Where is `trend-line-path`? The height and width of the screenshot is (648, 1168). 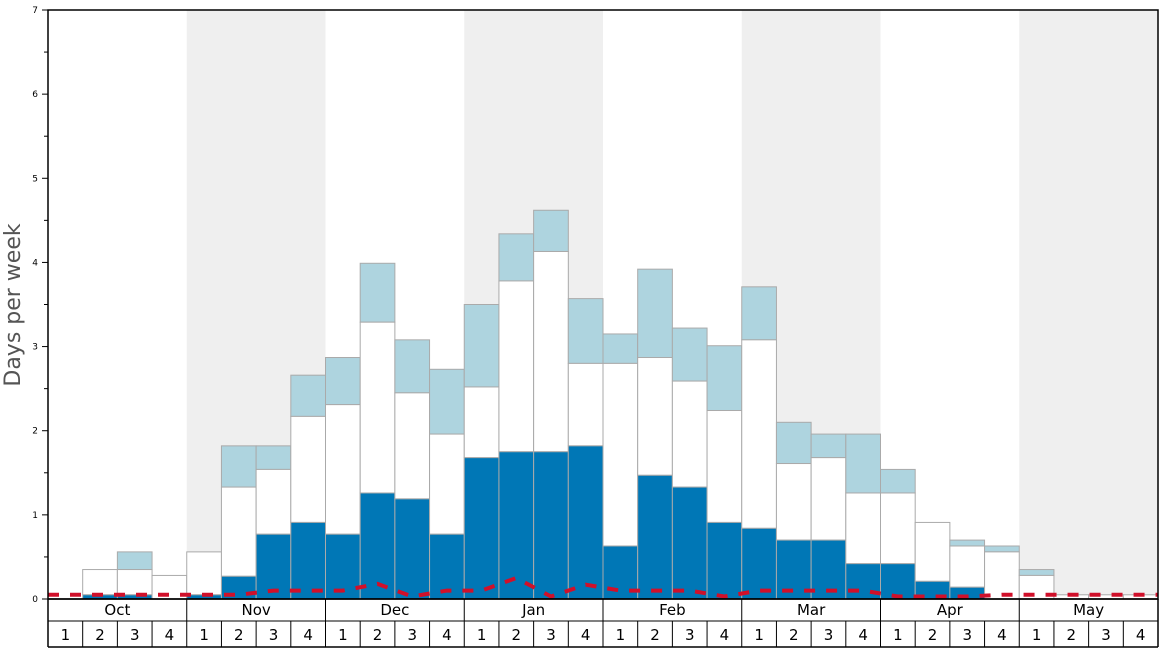 trend-line-path is located at coordinates (603, 587).